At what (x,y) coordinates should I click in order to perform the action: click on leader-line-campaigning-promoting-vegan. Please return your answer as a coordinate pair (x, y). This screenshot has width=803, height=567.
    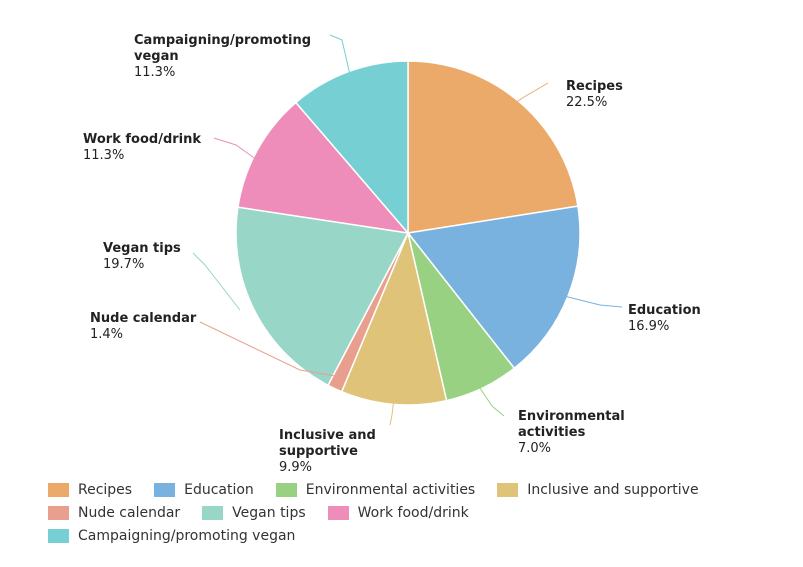
    Looking at the image, I should click on (340, 55).